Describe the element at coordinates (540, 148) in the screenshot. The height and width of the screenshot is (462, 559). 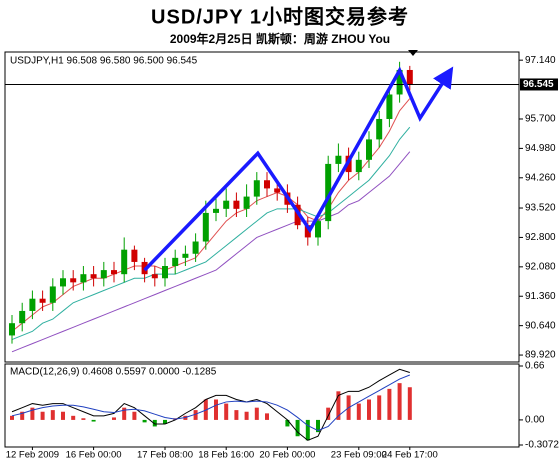
I see `y-tick-label: 94.980` at that location.